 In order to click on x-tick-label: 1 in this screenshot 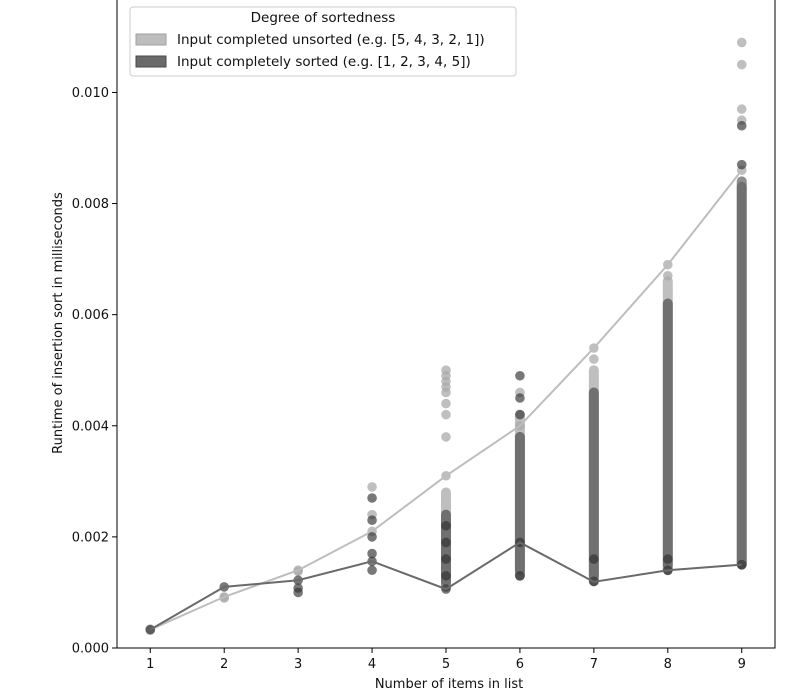, I will do `click(150, 664)`.